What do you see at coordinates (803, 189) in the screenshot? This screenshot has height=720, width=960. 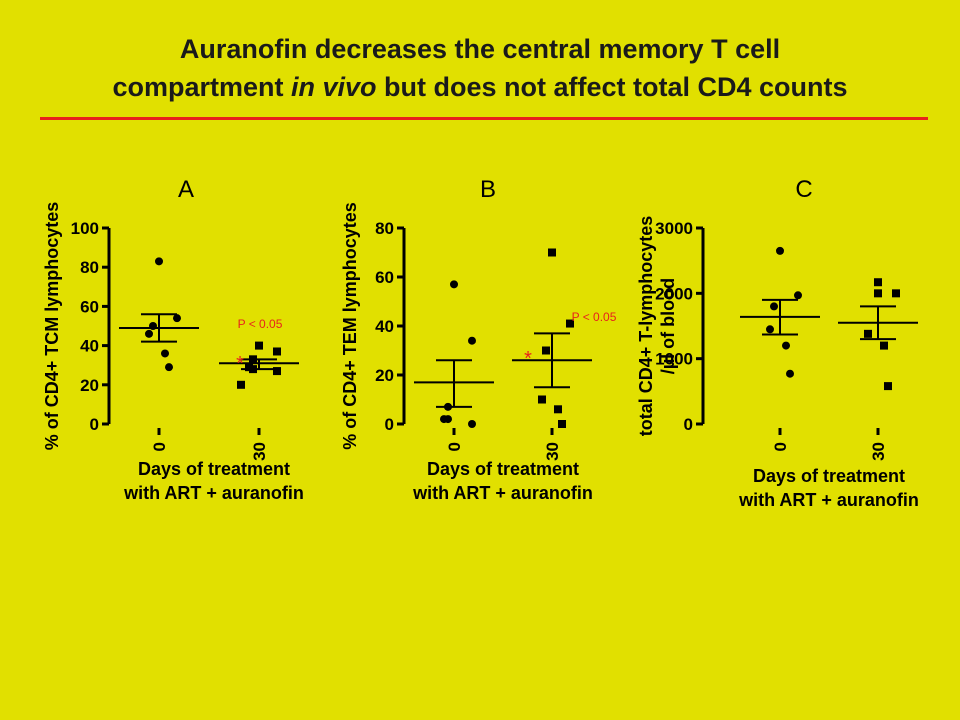 I see `panel-label: C` at bounding box center [803, 189].